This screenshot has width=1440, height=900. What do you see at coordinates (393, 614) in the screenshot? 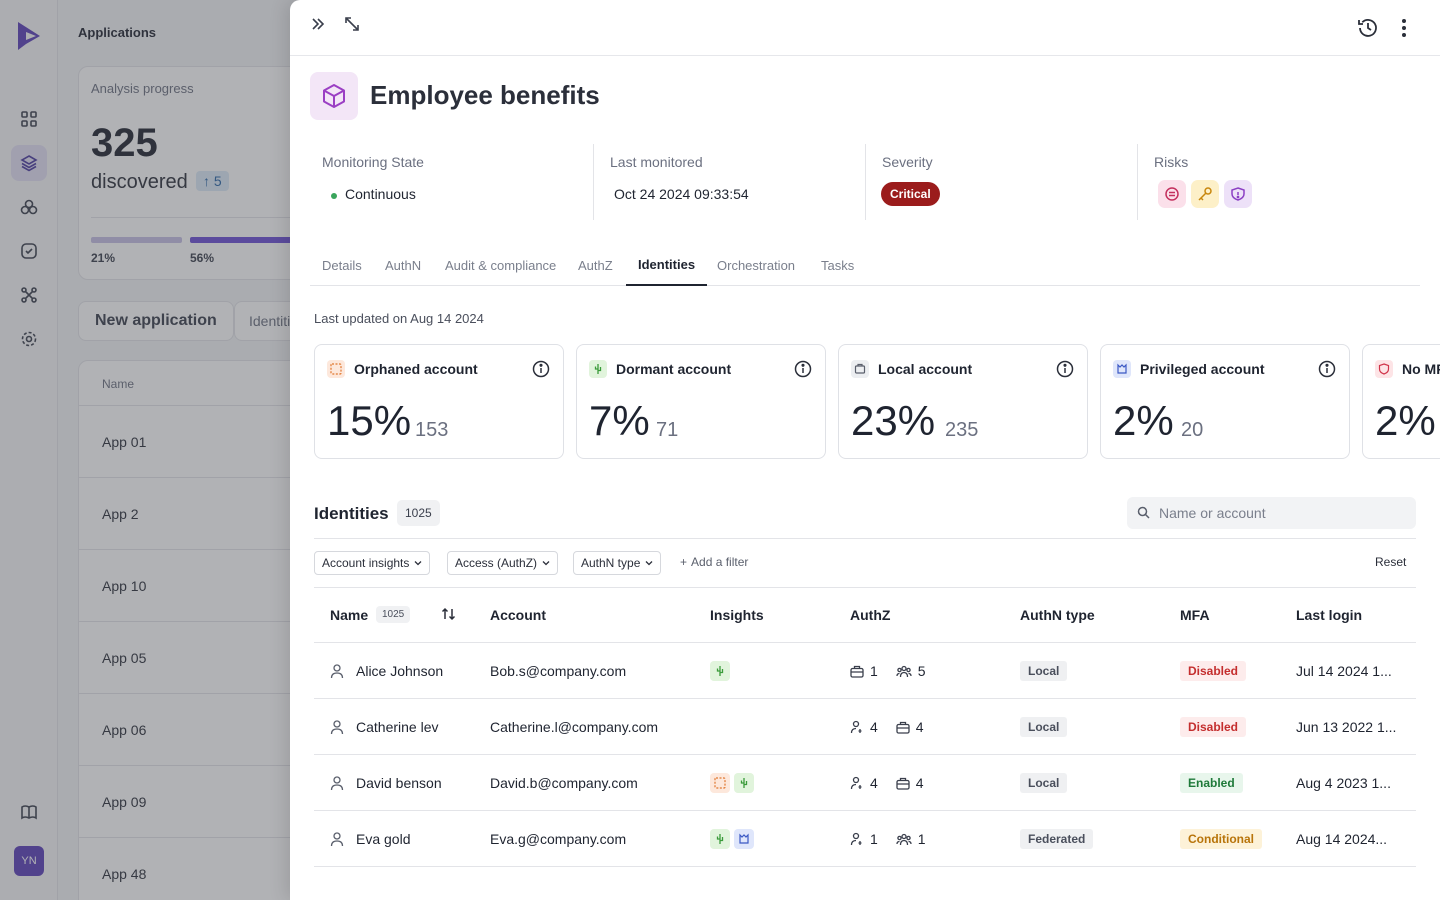
I see `name-count-badge: 1025` at bounding box center [393, 614].